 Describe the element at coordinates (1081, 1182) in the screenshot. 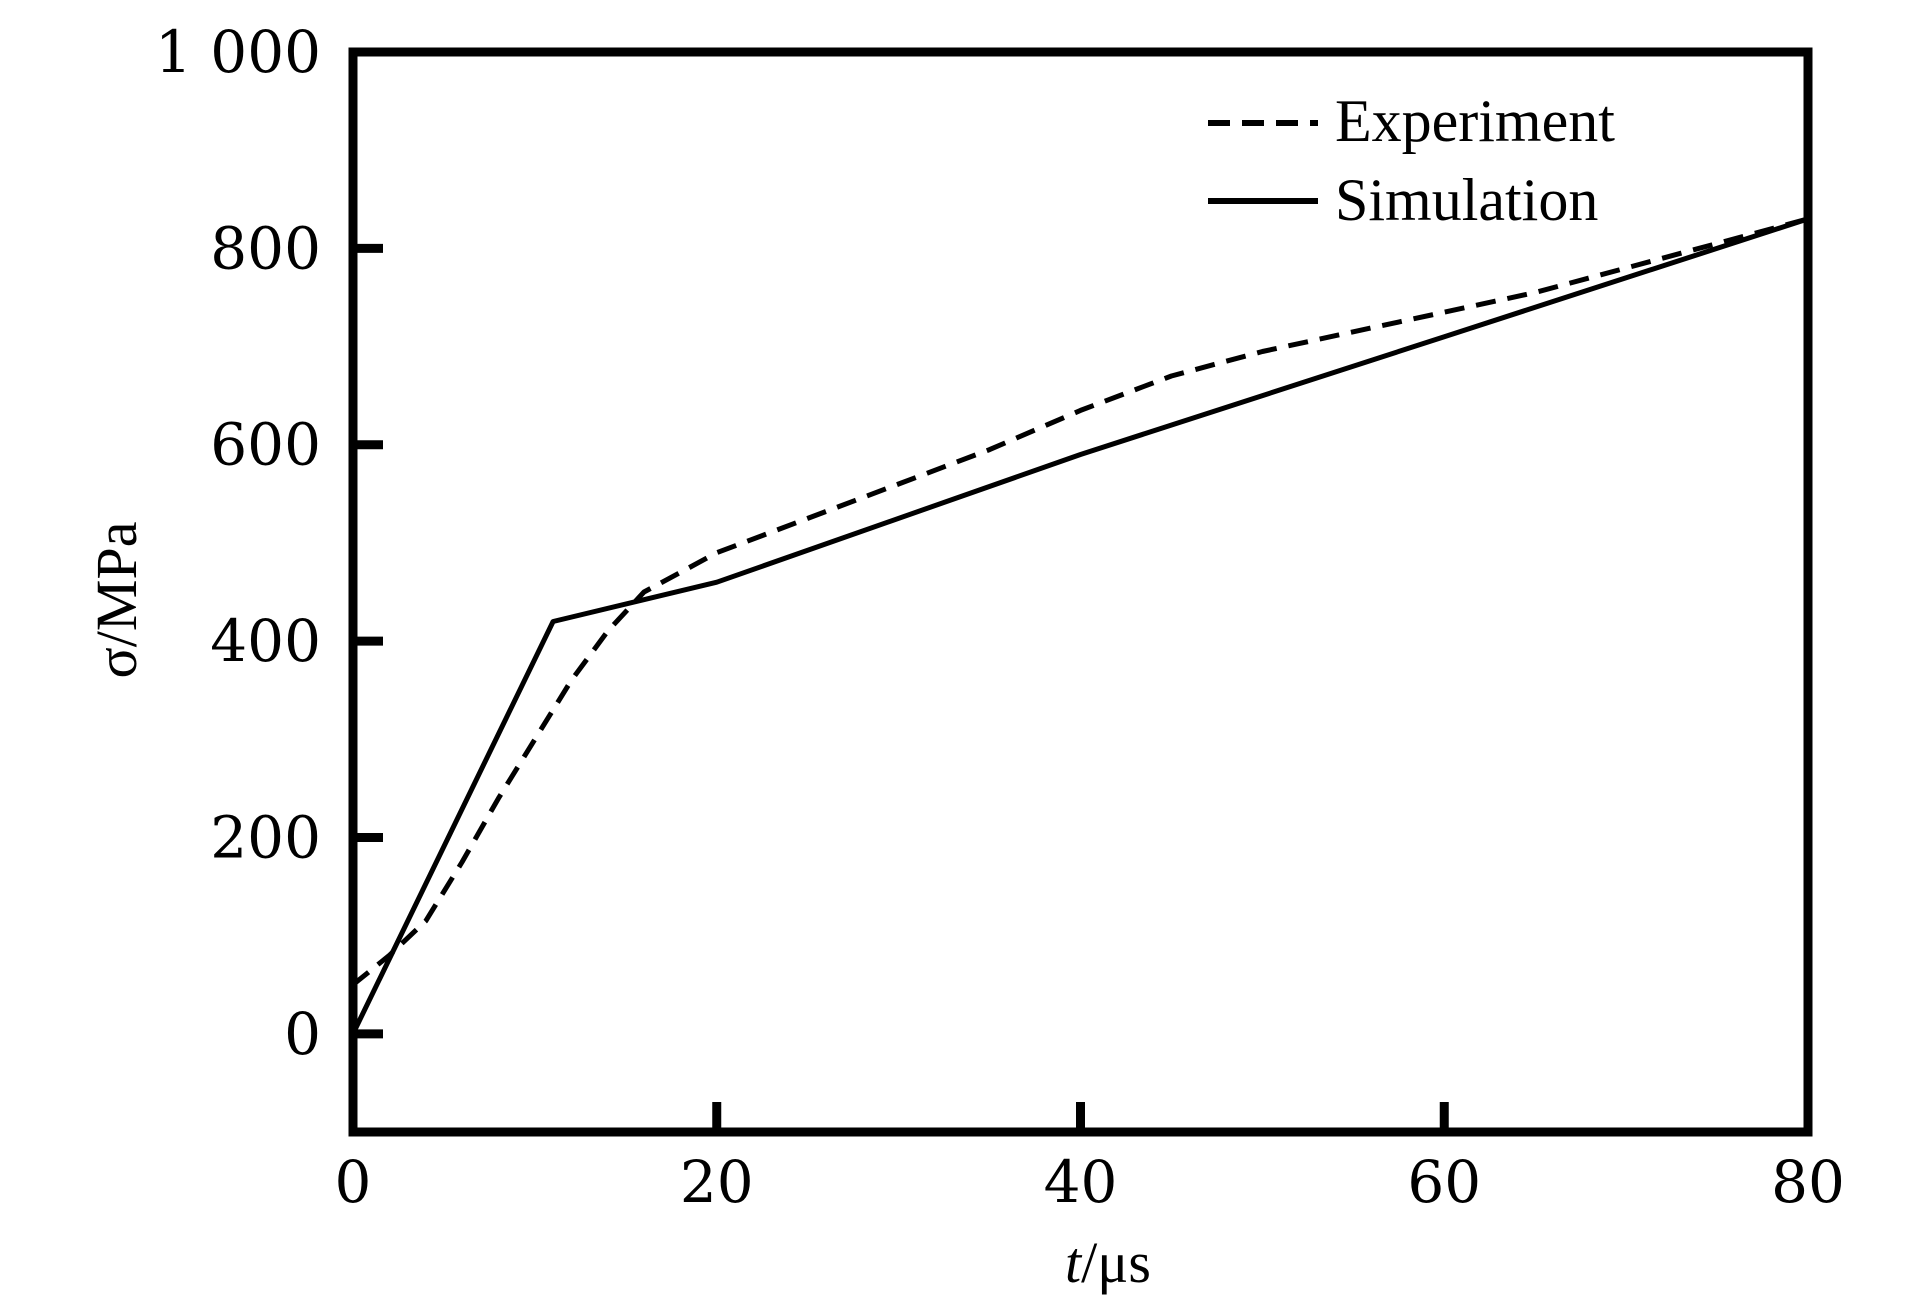

I see `x-tick-label: 40` at that location.